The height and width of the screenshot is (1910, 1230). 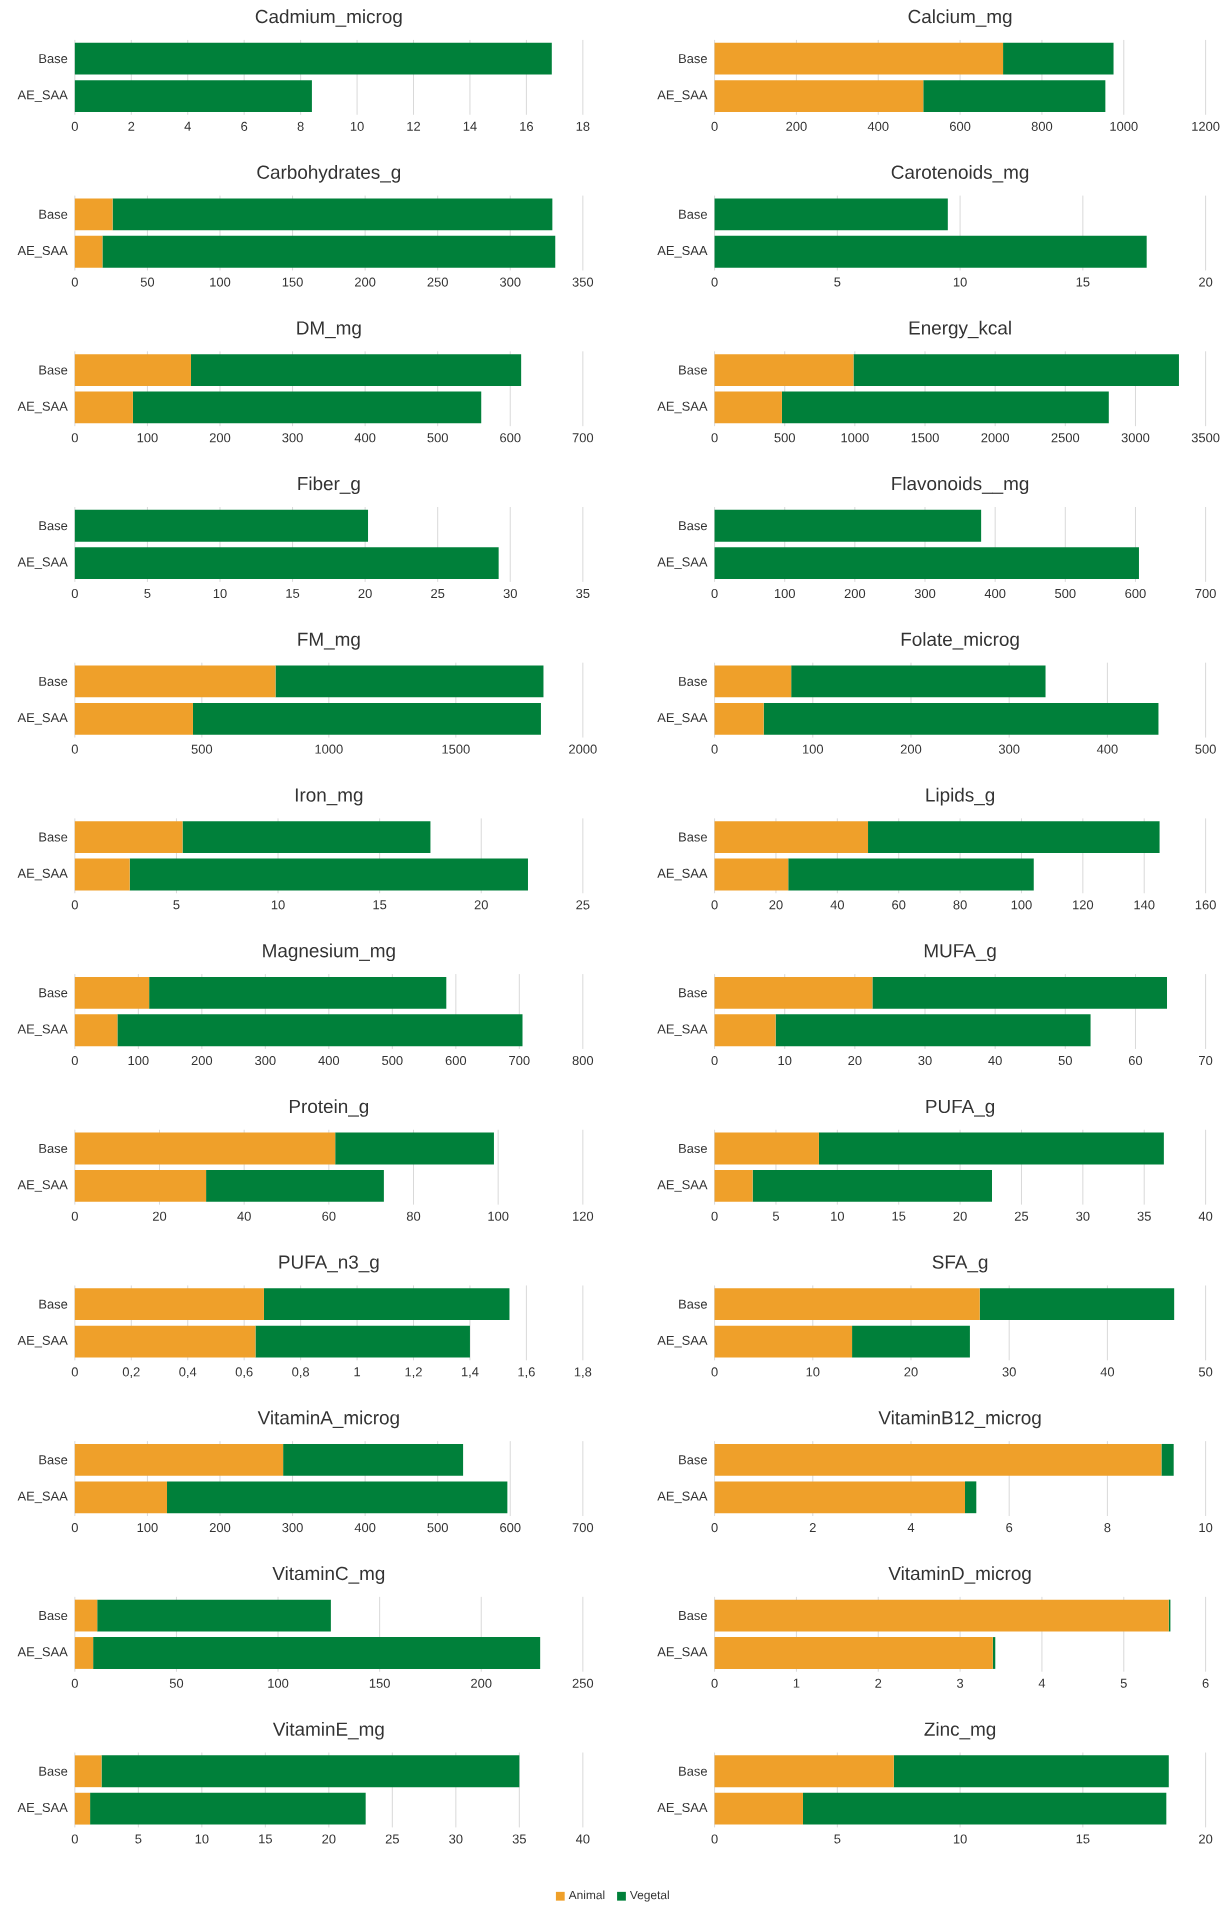 What do you see at coordinates (960, 485) in the screenshot?
I see `chart-title: Flavonoids__mg` at bounding box center [960, 485].